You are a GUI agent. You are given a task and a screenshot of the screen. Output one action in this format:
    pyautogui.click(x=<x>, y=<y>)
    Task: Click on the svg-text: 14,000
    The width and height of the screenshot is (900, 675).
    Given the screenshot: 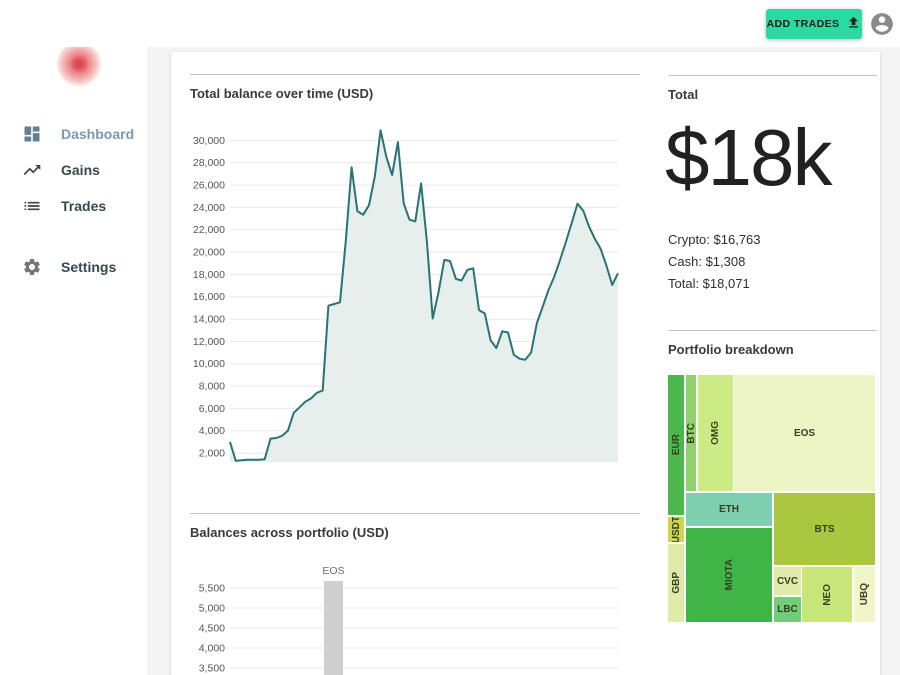 What is the action you would take?
    pyautogui.click(x=209, y=320)
    